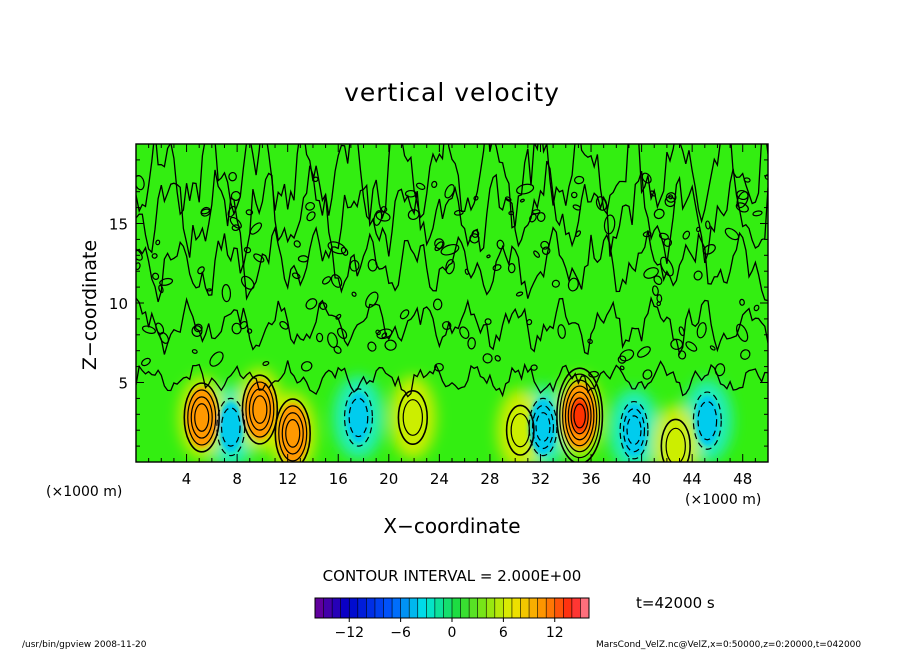 The width and height of the screenshot is (904, 654). I want to click on z-unit-label: (×1000 m), so click(84, 492).